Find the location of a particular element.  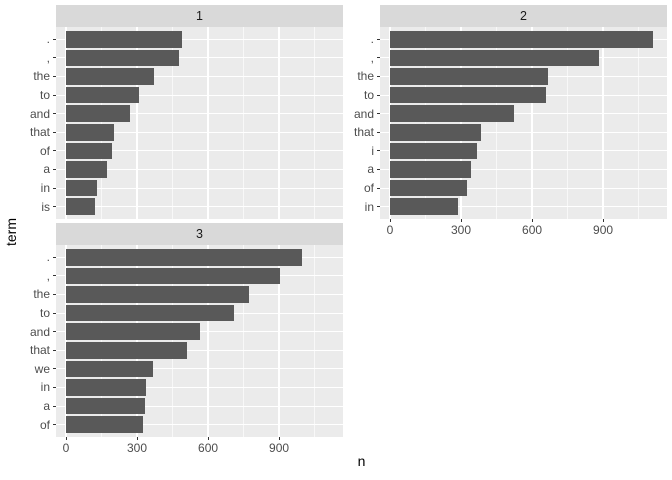

facet-strip-label: 3 is located at coordinates (199, 234).